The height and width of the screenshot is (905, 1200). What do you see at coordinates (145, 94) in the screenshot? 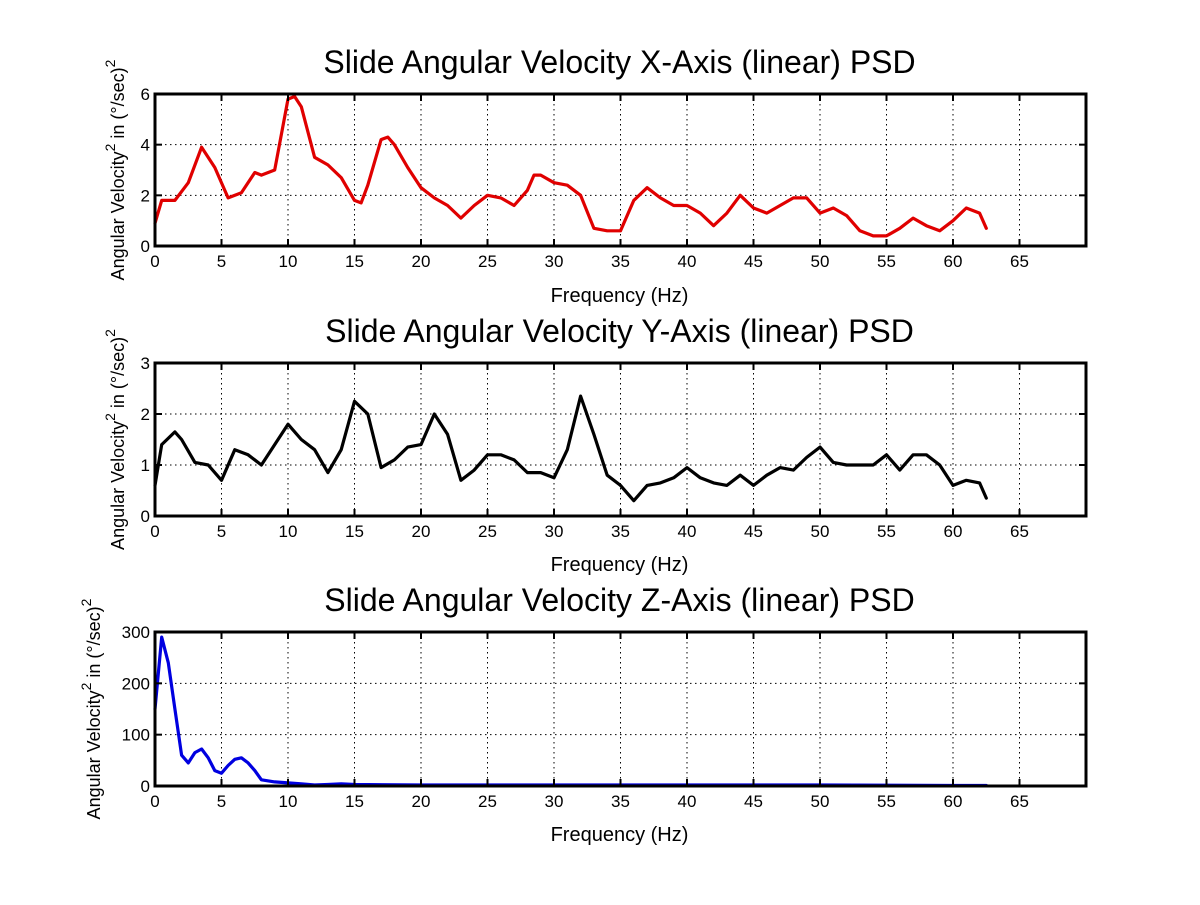
I see `y-tick-label: 6` at bounding box center [145, 94].